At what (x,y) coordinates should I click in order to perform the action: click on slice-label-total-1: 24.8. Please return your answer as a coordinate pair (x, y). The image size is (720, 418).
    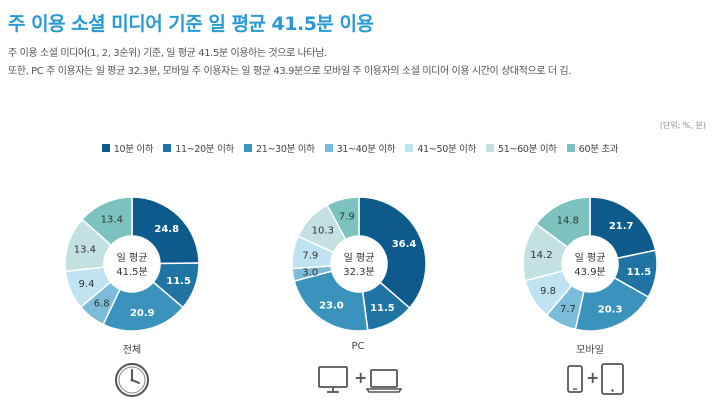
    Looking at the image, I should click on (166, 229).